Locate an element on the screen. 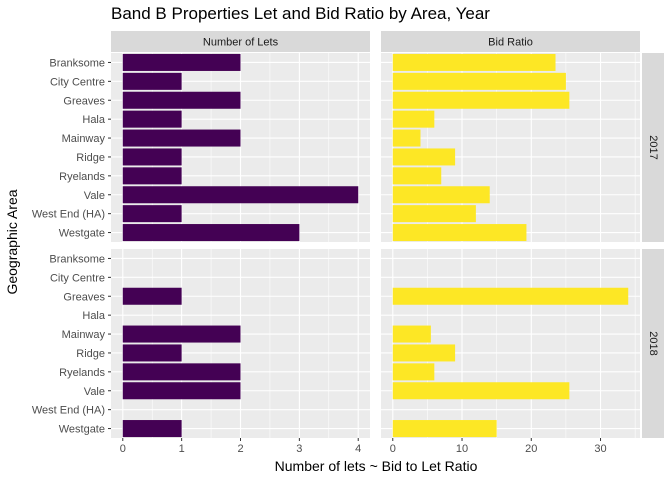  y-axis-title: Geographic Area is located at coordinates (12, 241).